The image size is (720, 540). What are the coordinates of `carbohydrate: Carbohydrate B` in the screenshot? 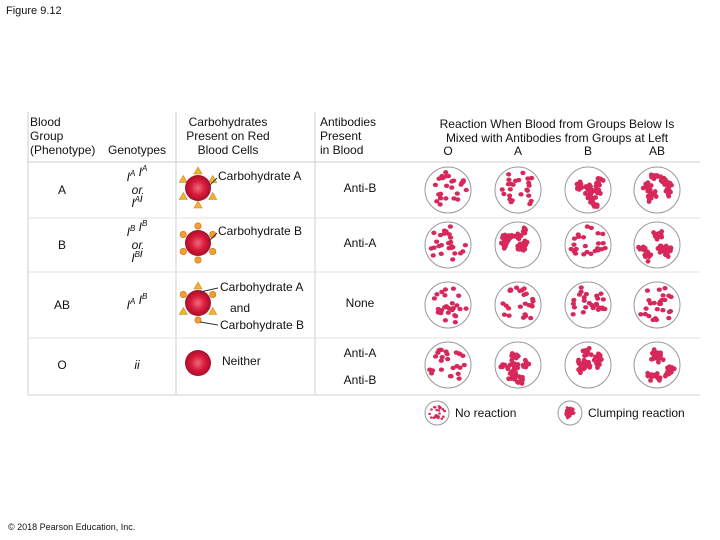 It's located at (260, 231).